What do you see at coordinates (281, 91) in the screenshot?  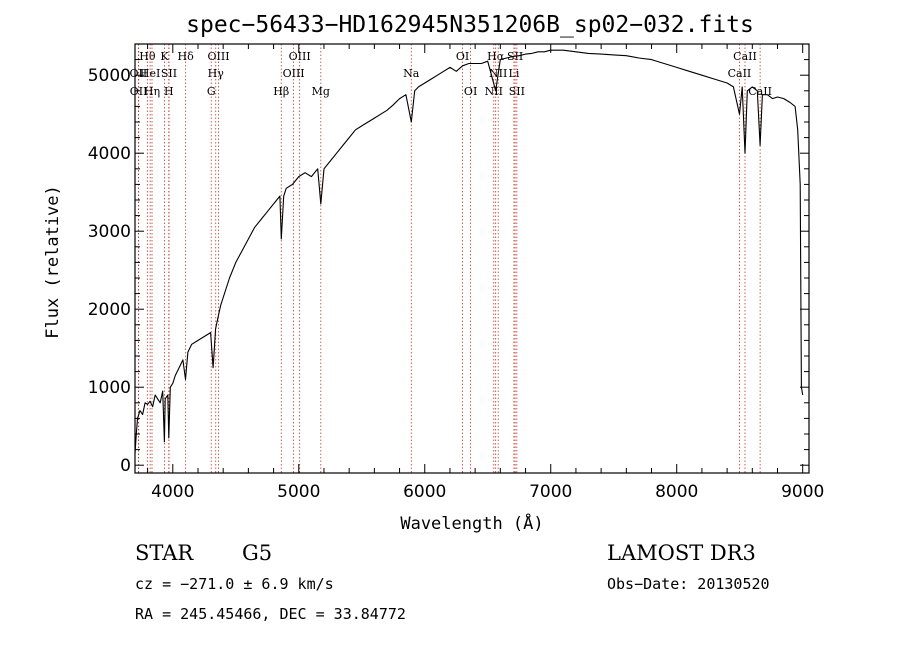 I see `line-marker-label: Hβ` at bounding box center [281, 91].